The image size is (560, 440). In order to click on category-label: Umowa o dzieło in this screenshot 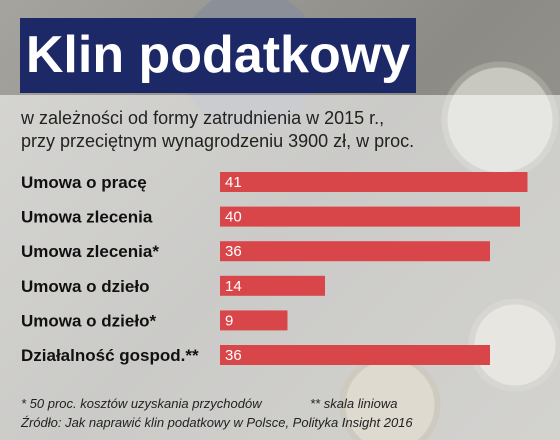, I will do `click(85, 286)`.